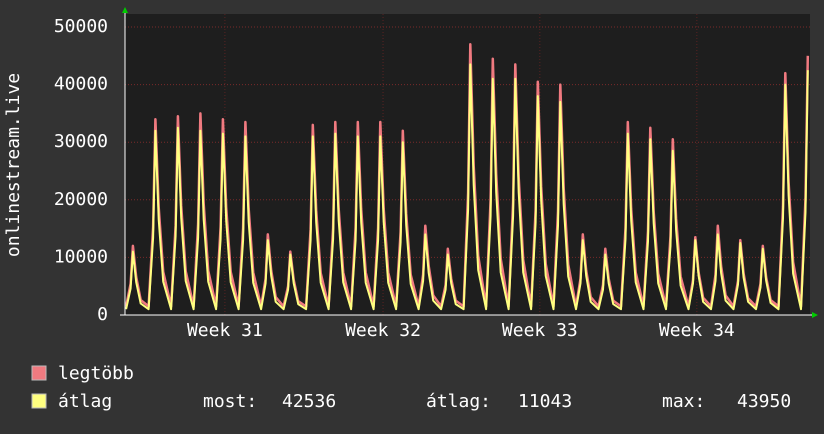 Image resolution: width=824 pixels, height=434 pixels. What do you see at coordinates (81, 26) in the screenshot?
I see `y-tick-label: 50000` at bounding box center [81, 26].